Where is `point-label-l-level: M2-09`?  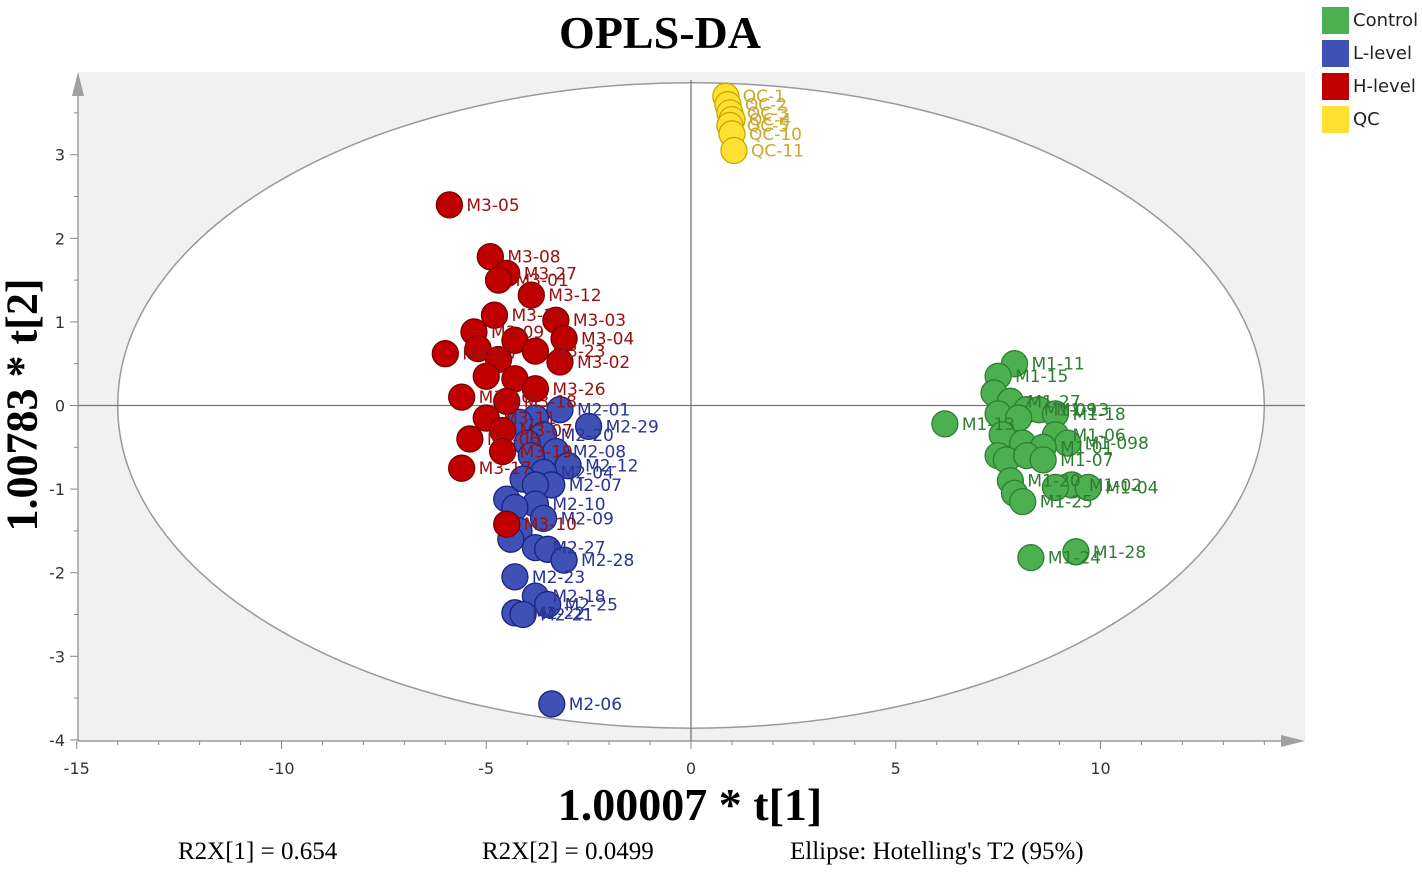
point-label-l-level: M2-09 is located at coordinates (587, 519).